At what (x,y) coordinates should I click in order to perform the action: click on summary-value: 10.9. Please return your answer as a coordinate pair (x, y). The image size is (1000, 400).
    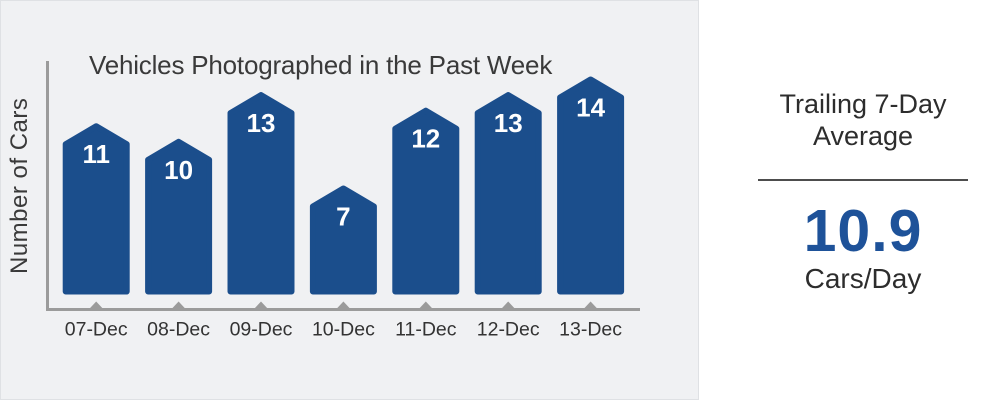
    Looking at the image, I should click on (863, 231).